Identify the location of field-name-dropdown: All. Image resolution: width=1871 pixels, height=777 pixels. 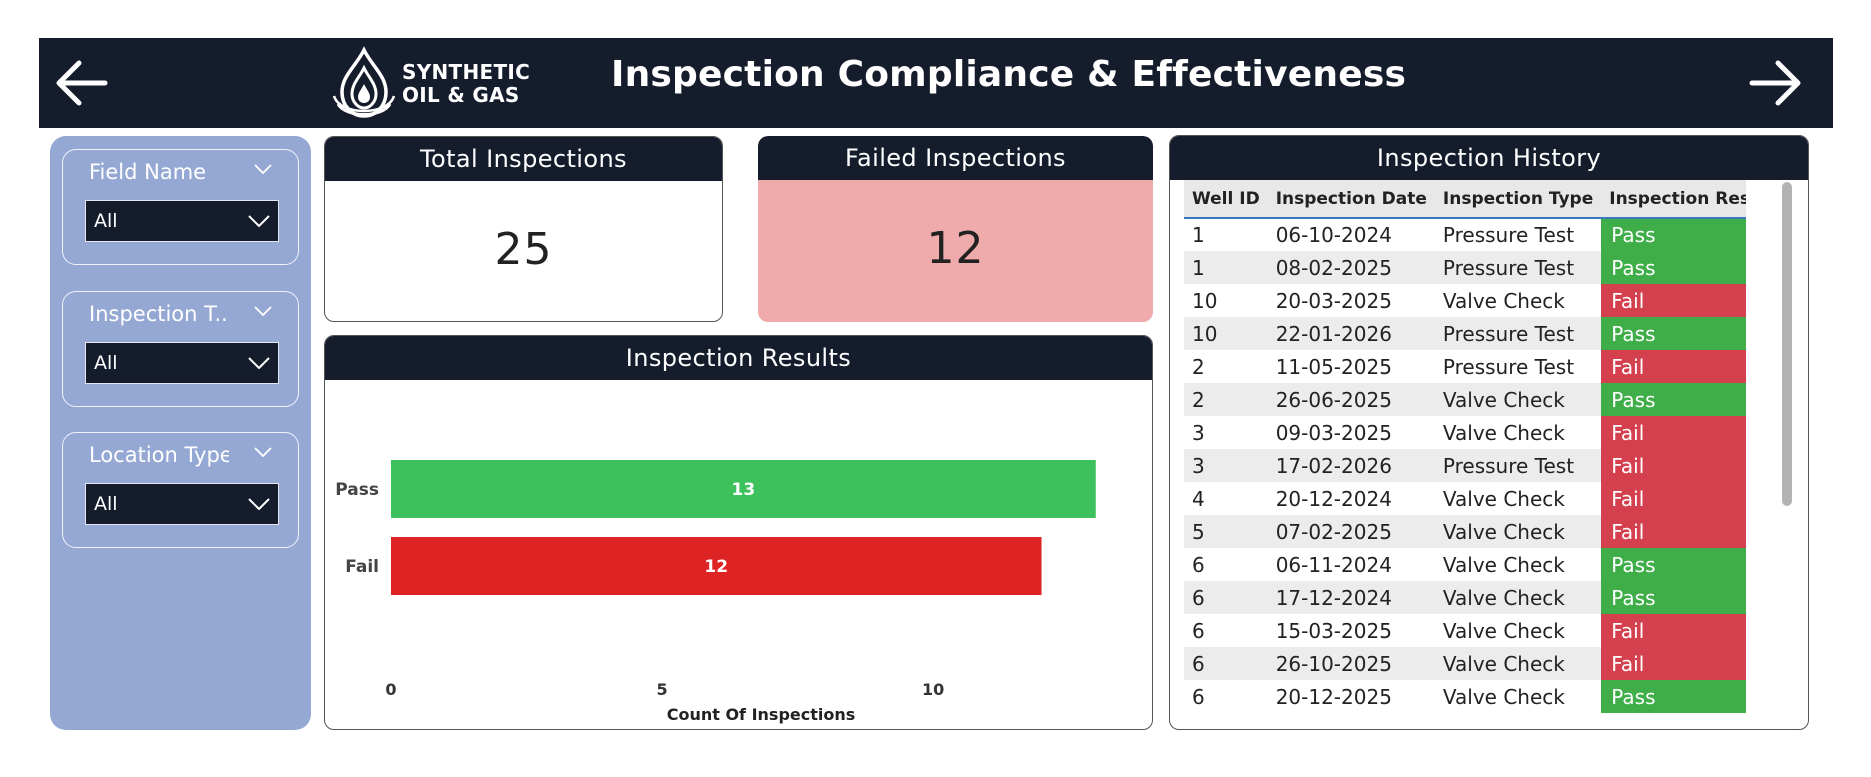
(182, 221).